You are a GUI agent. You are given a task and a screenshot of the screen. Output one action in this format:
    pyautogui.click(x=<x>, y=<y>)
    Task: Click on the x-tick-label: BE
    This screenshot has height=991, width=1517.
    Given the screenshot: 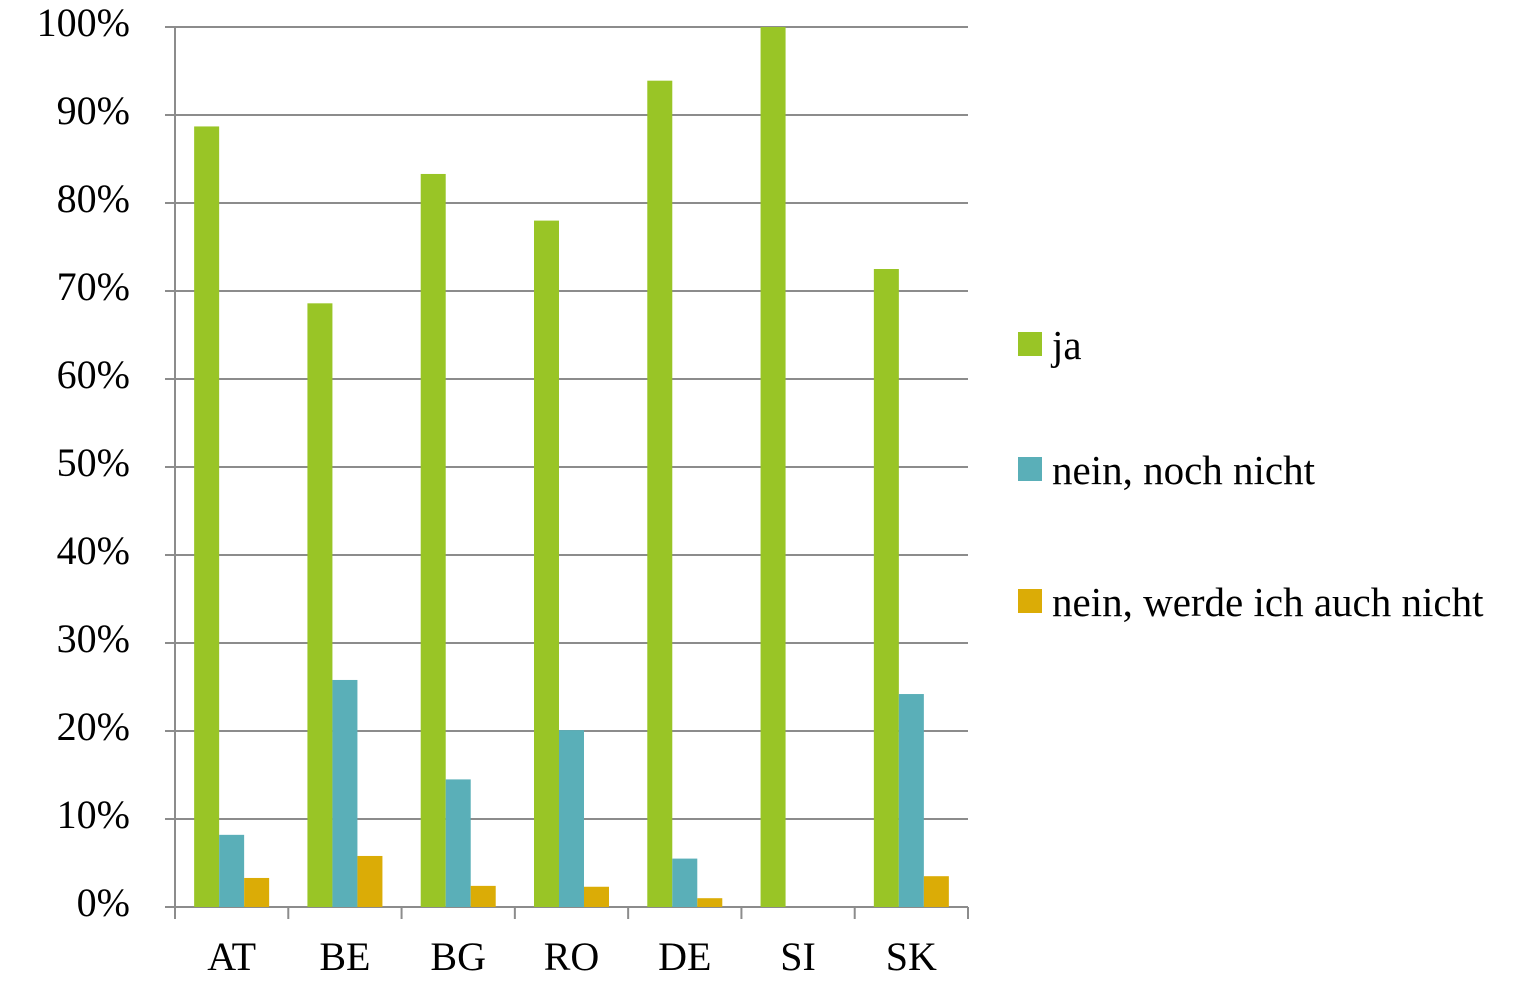 What is the action you would take?
    pyautogui.click(x=344, y=956)
    